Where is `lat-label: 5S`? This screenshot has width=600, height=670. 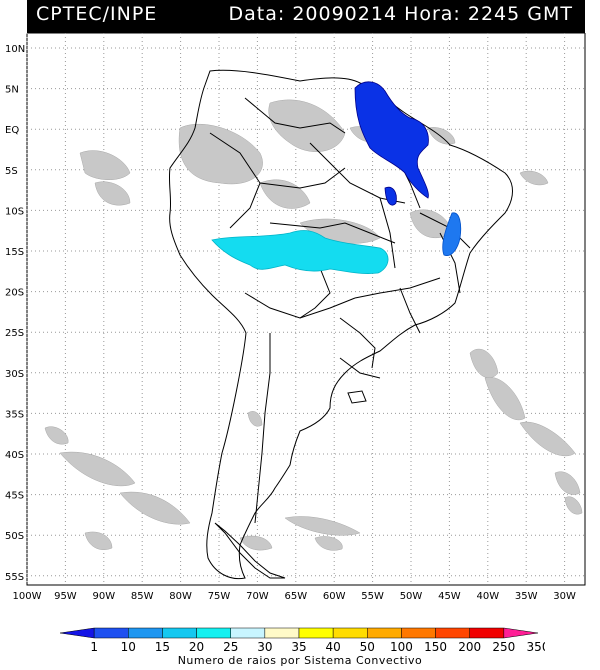 lat-label: 5S is located at coordinates (11, 171).